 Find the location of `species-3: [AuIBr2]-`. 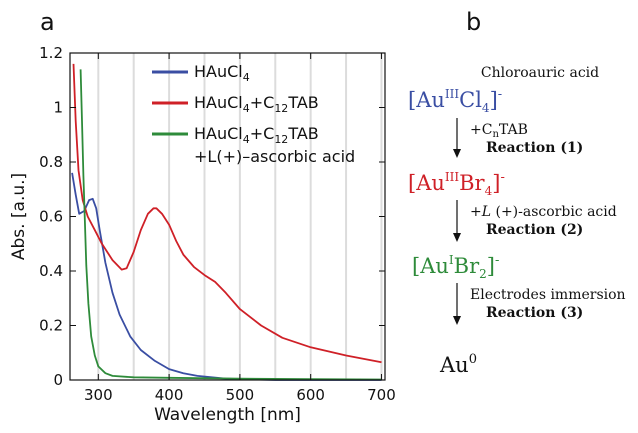

species-3: [AuIBr2]- is located at coordinates (455, 267).